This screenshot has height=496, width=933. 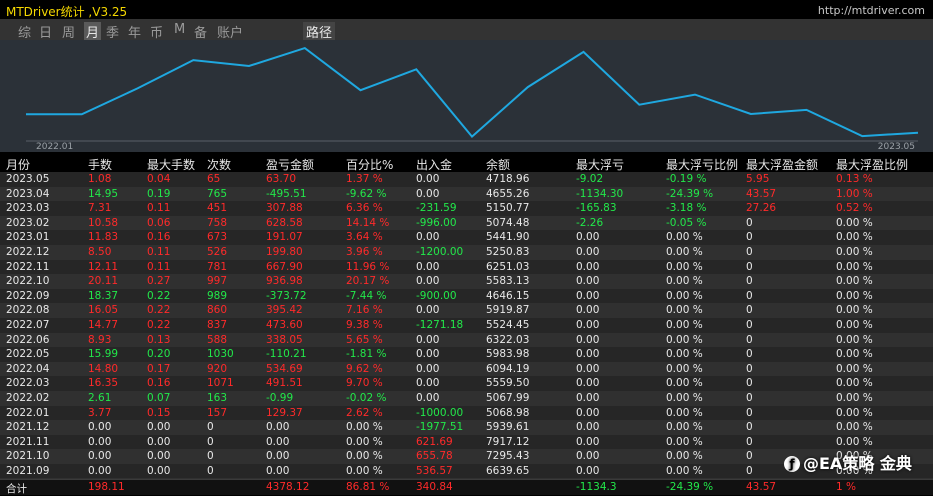 I want to click on column-header-6: 出入金, so click(x=434, y=165).